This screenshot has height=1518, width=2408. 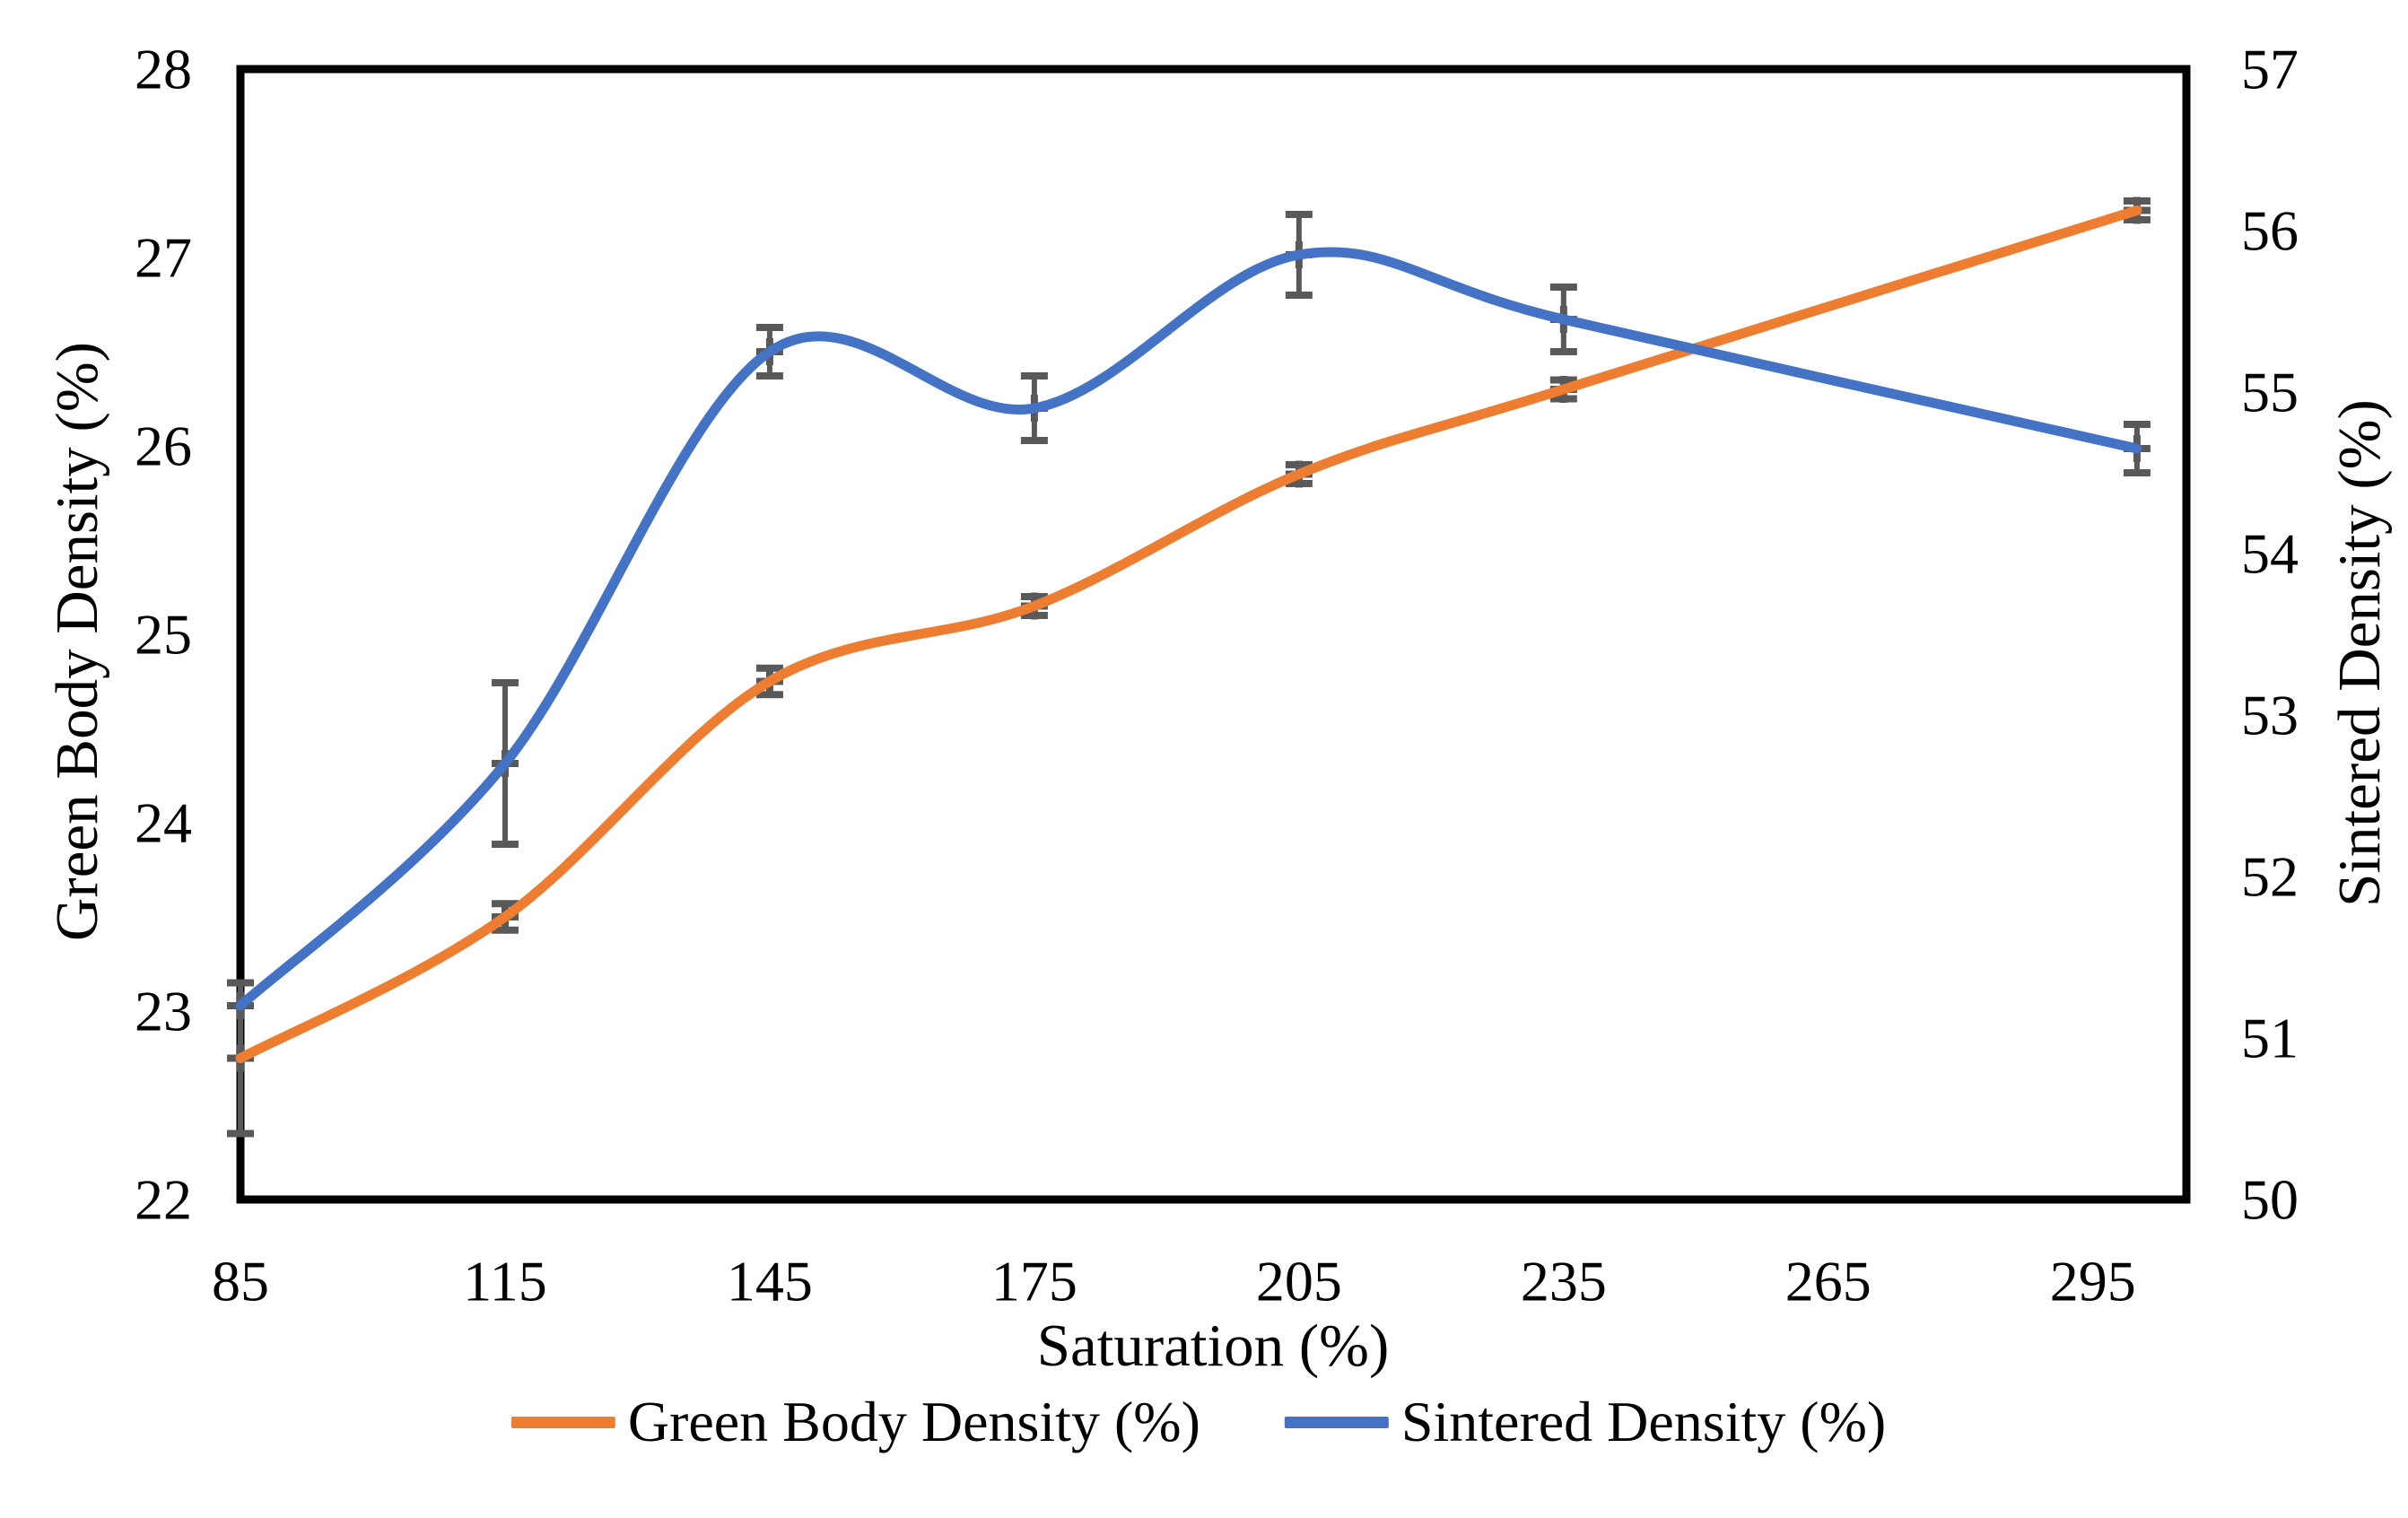 I want to click on right-axis-tick-label: 51, so click(x=2270, y=1039).